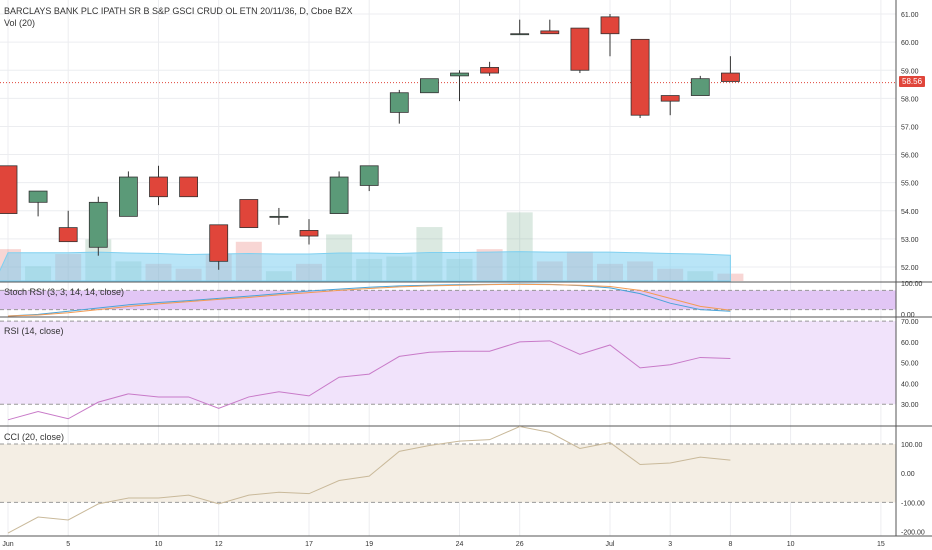  Describe the element at coordinates (7, 544) in the screenshot. I see `time-tick-label: Jun` at that location.